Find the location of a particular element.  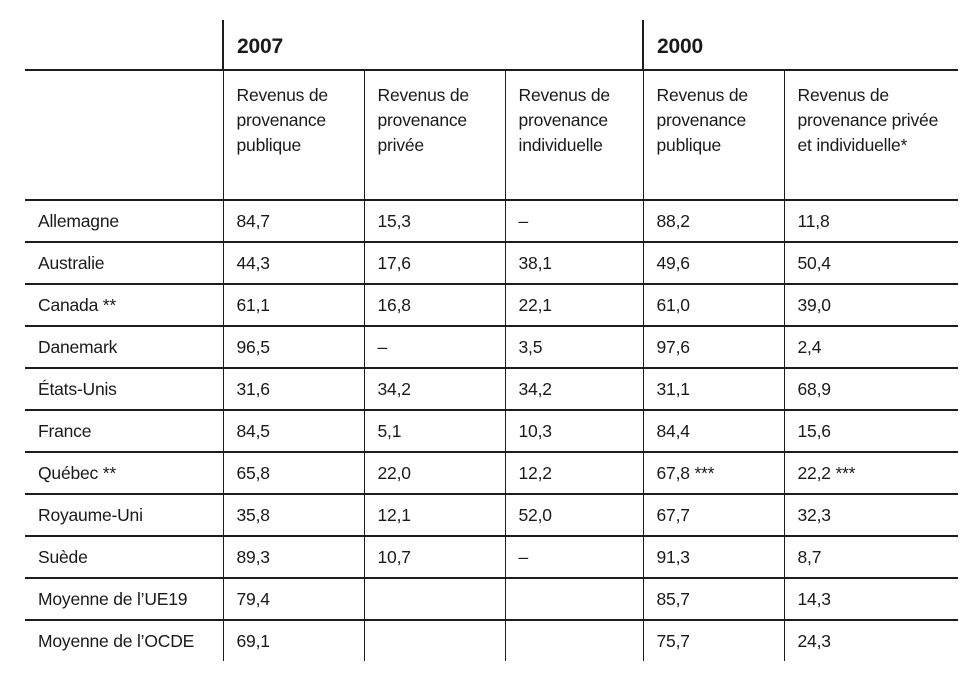

cell-value: 88,2 is located at coordinates (713, 221).